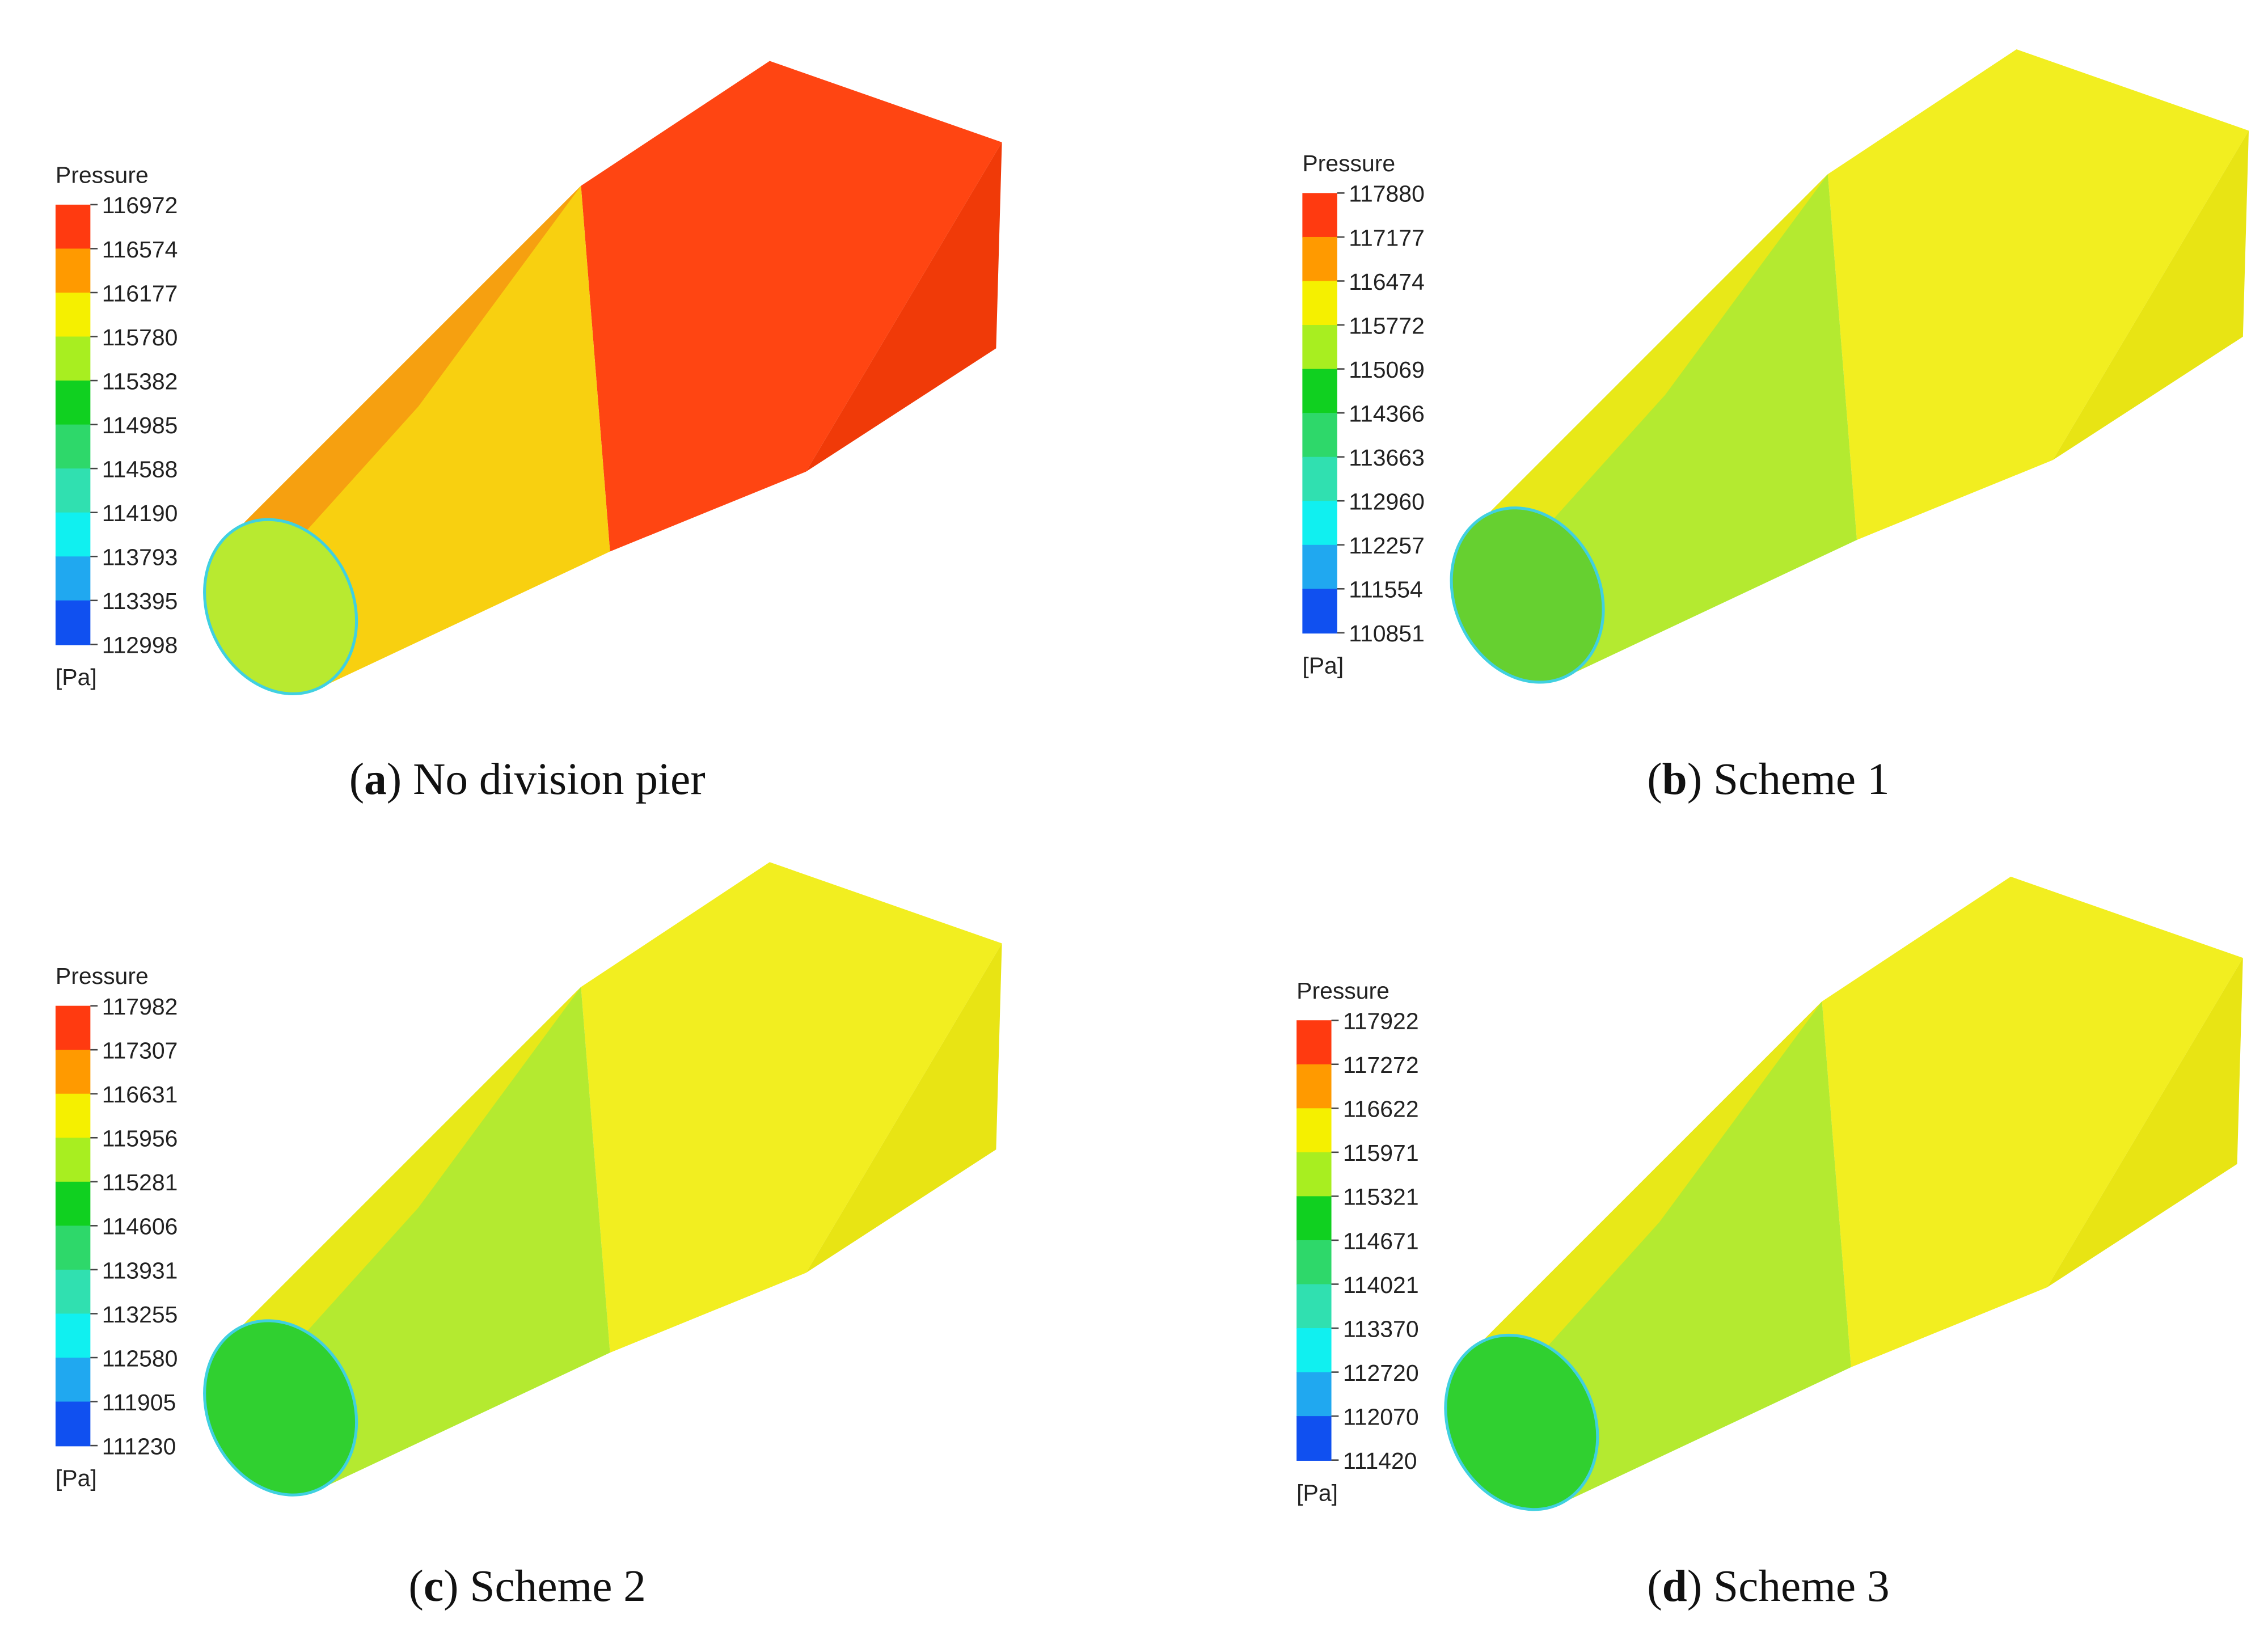  Describe the element at coordinates (1381, 1109) in the screenshot. I see `legend-tick-label: 116622` at that location.